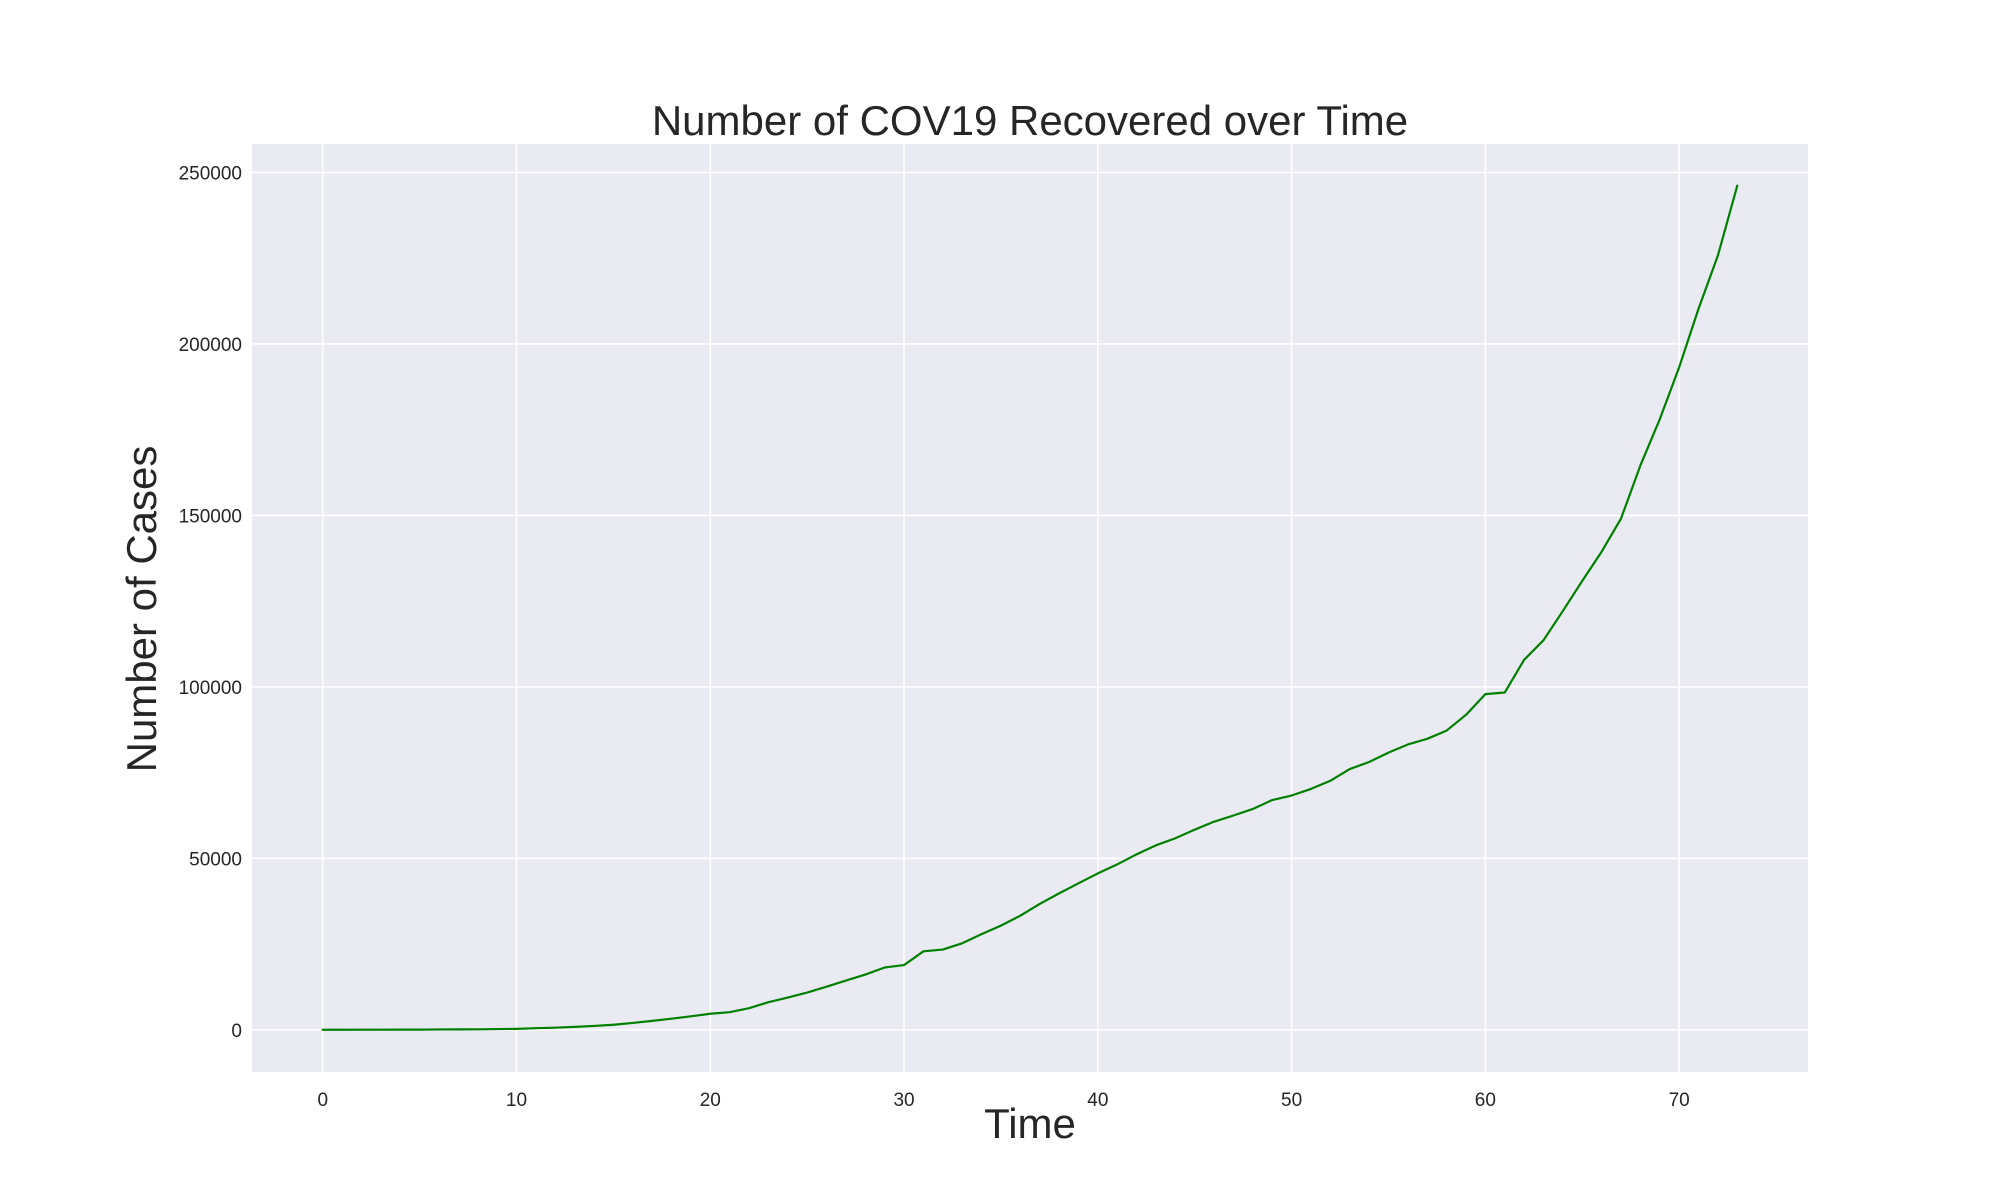 This screenshot has width=2000, height=1200. Describe the element at coordinates (1485, 1100) in the screenshot. I see `x-tick-label: 60` at that location.